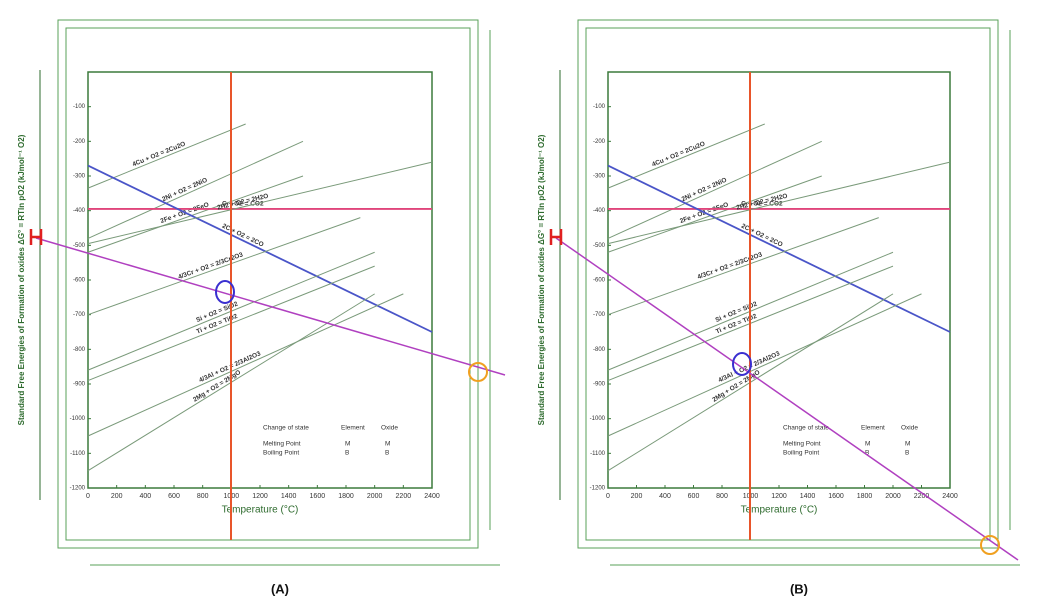 Image resolution: width=1039 pixels, height=612 pixels. Describe the element at coordinates (799, 588) in the screenshot. I see `panel-label: (B)` at that location.